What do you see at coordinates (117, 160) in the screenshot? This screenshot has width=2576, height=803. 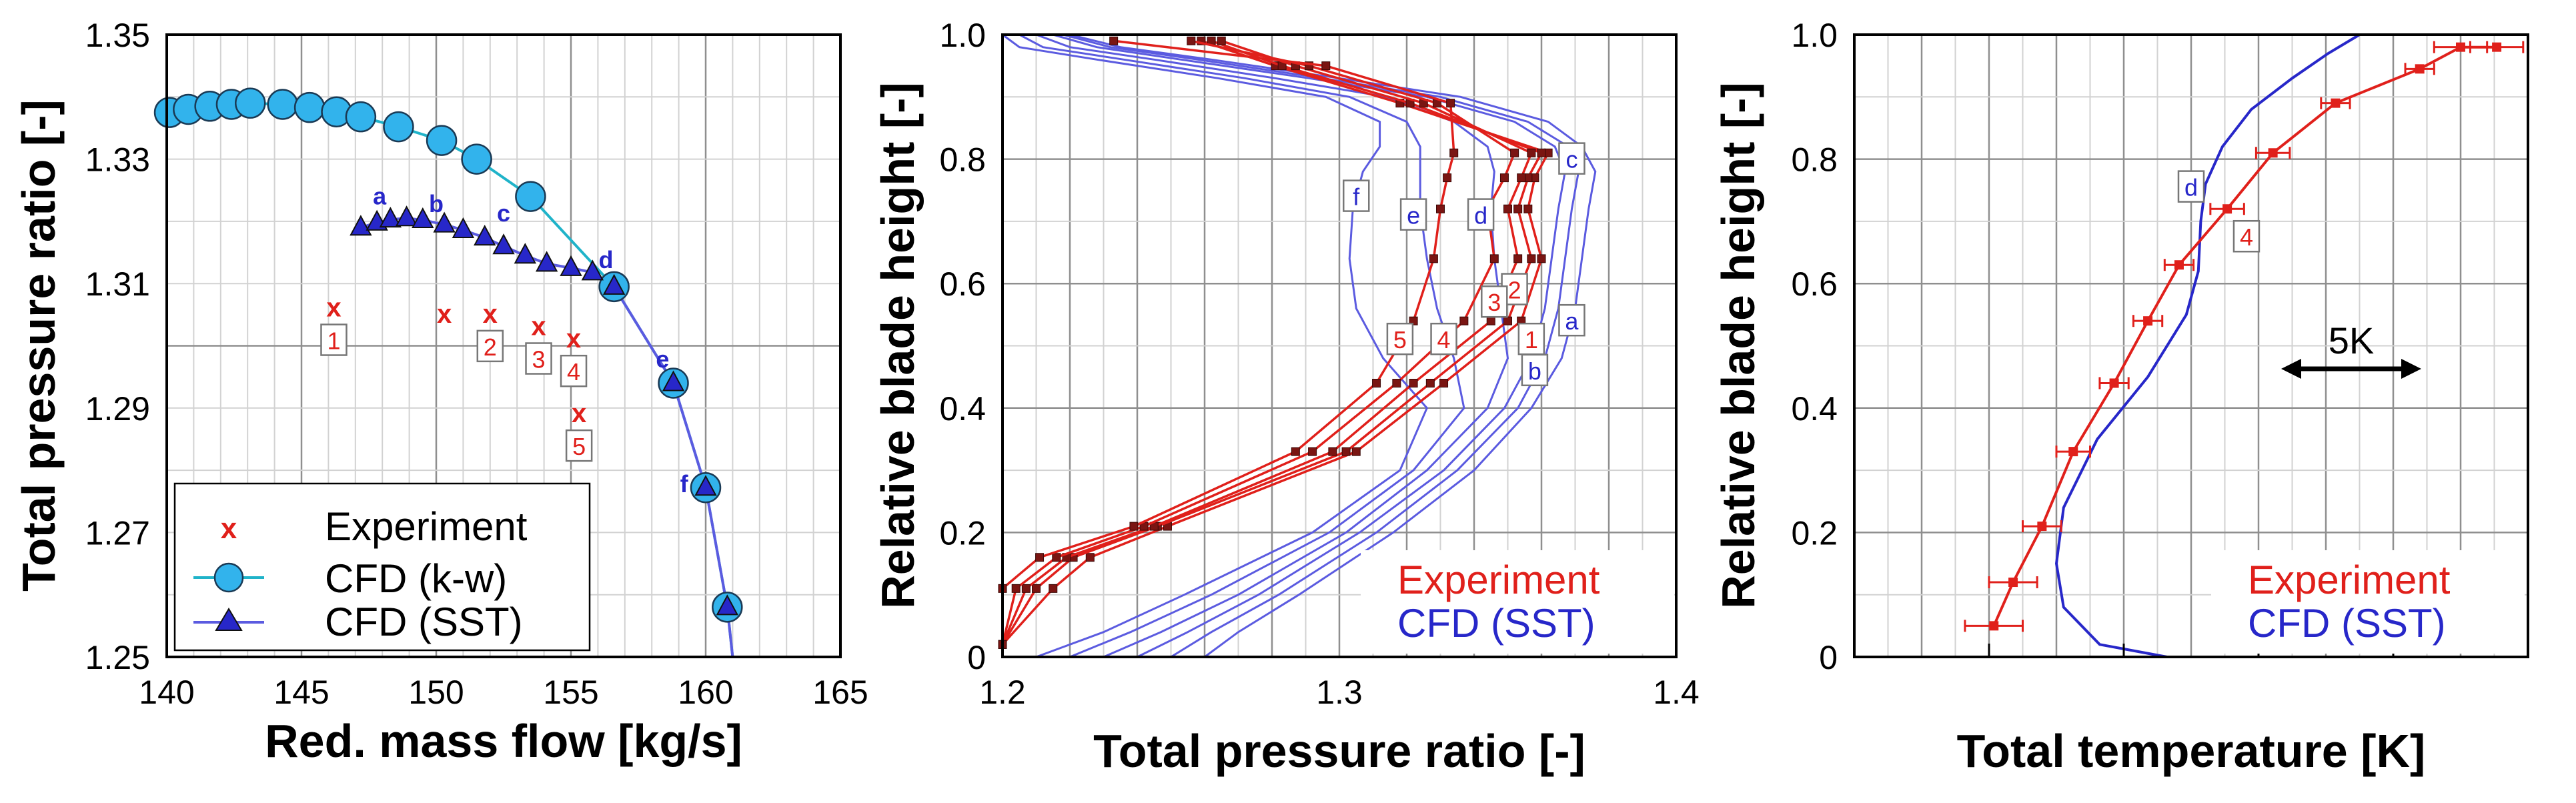 I see `y-tick-label: 1.33` at bounding box center [117, 160].